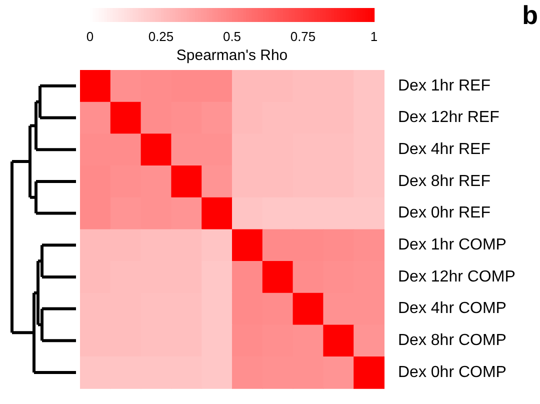  Describe the element at coordinates (90, 36) in the screenshot. I see `color-bar-label: 0` at that location.